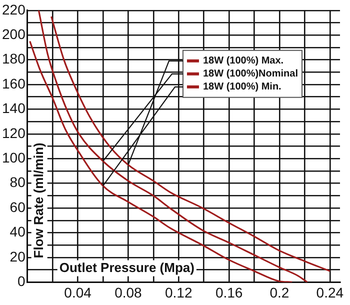  What do you see at coordinates (14, 9) in the screenshot?
I see `y-tick-label: 220` at bounding box center [14, 9].